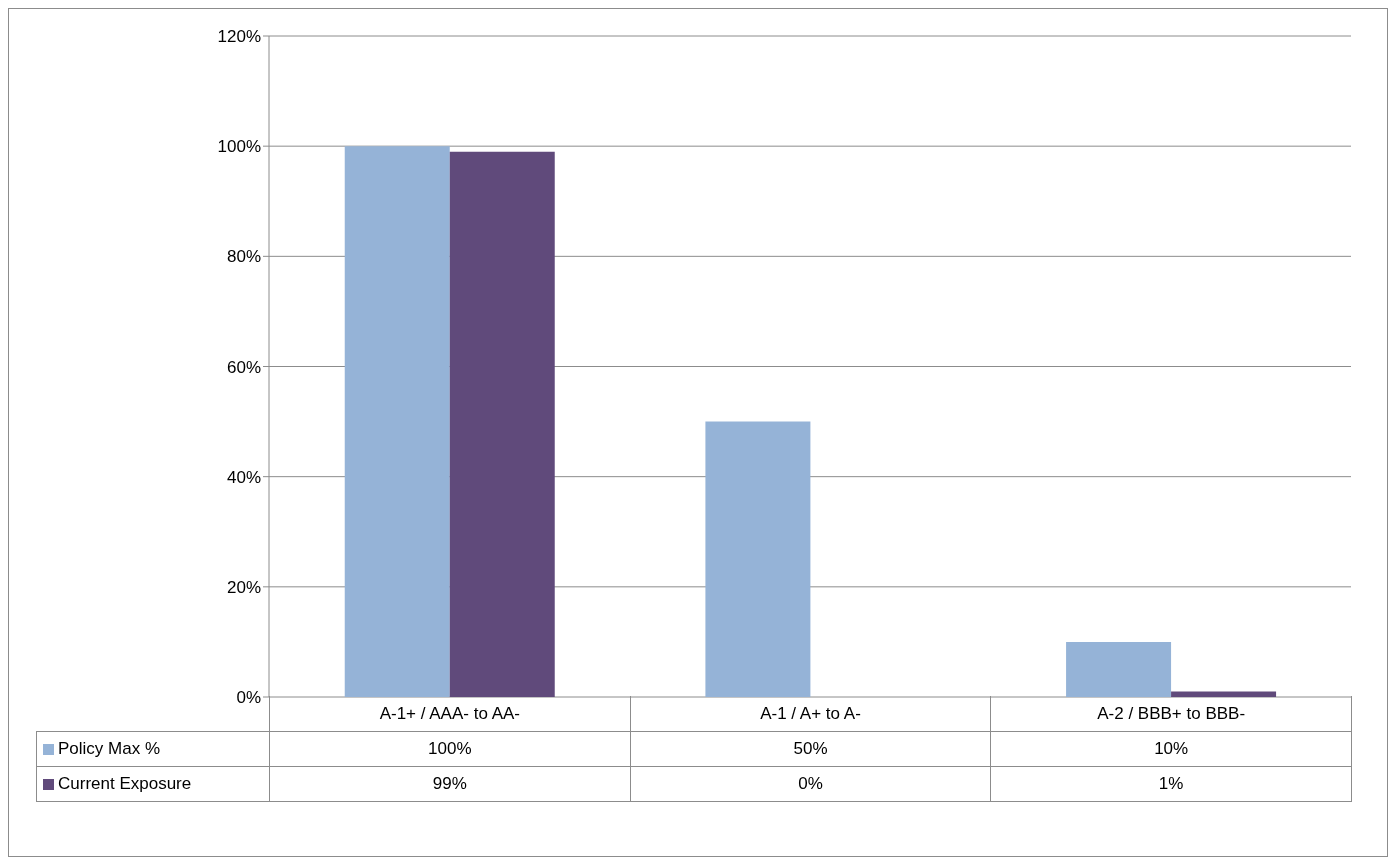 Image resolution: width=1392 pixels, height=865 pixels. Describe the element at coordinates (450, 784) in the screenshot. I see `data-label: 99%` at that location.